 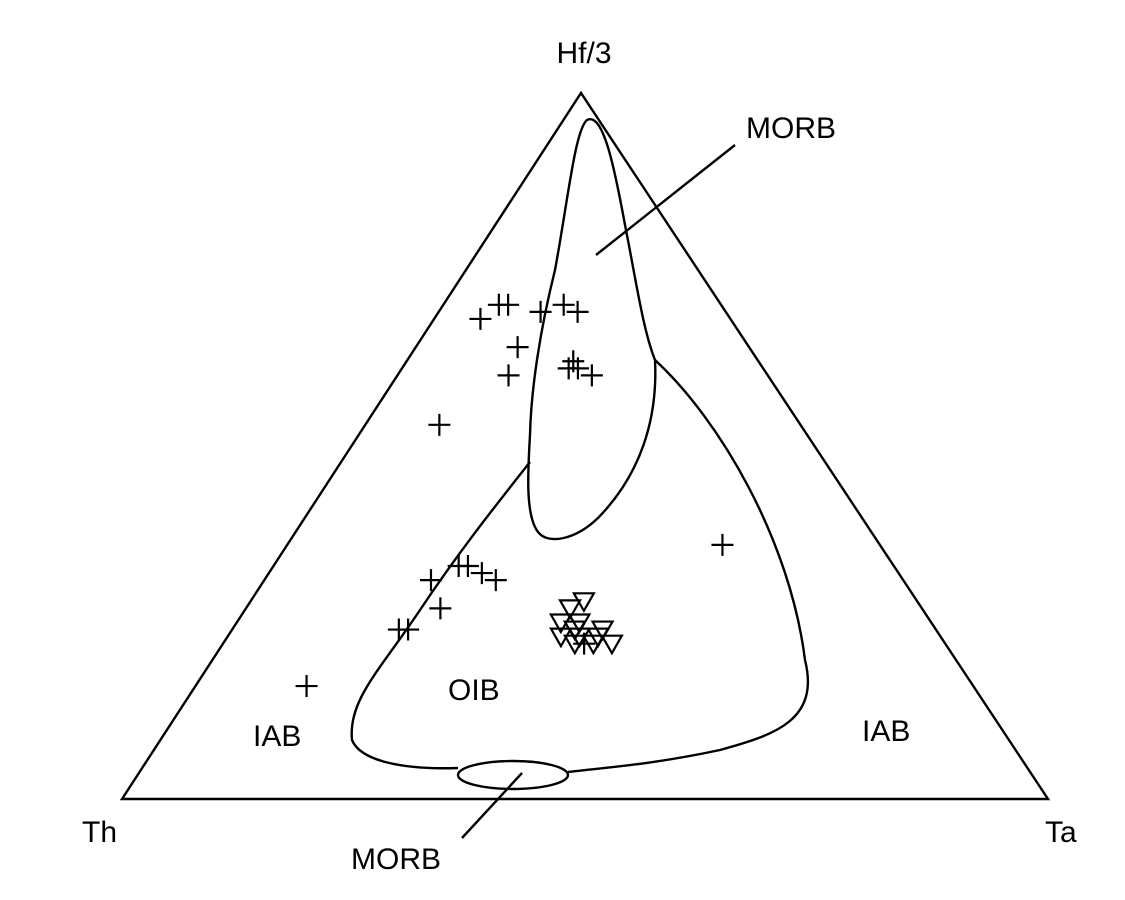 I want to click on morb-upper-field-boundary, so click(x=592, y=329).